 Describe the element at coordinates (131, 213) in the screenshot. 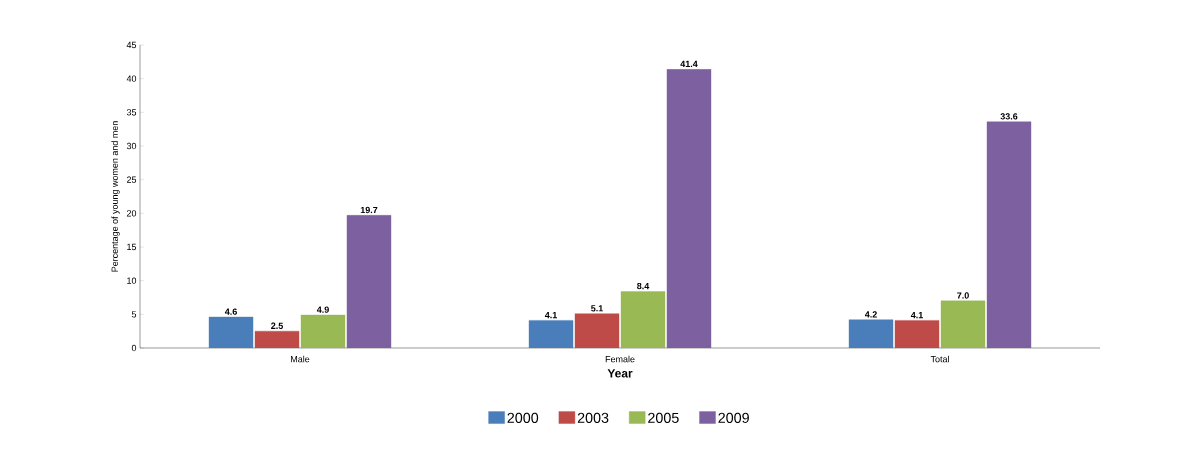

I see `y-tick-label: 20` at that location.